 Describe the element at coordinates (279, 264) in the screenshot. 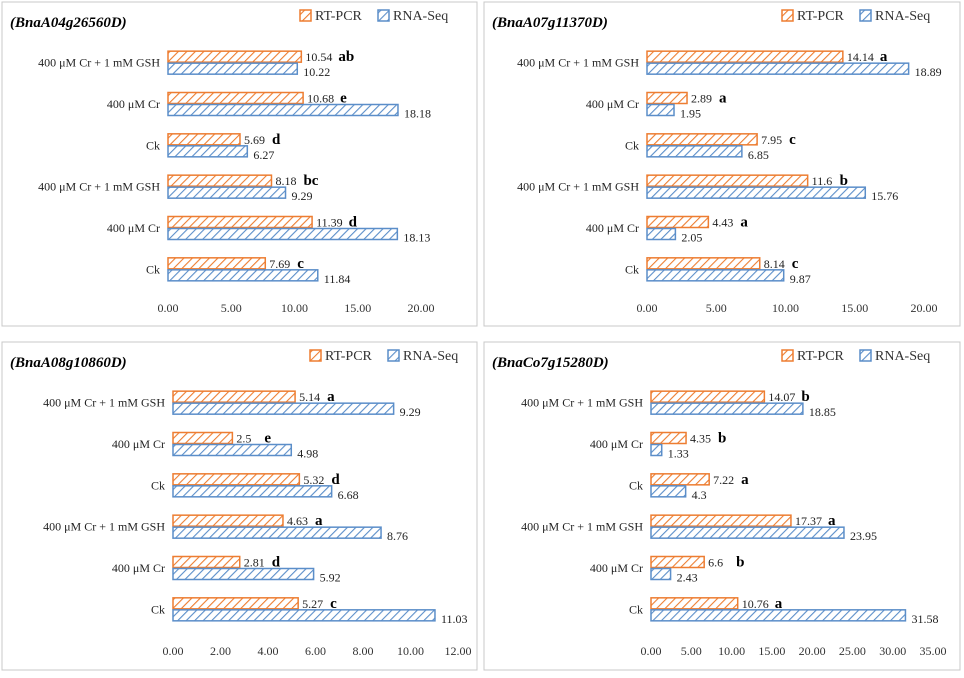

I see `value-label-rt-pcr: 7.69` at that location.